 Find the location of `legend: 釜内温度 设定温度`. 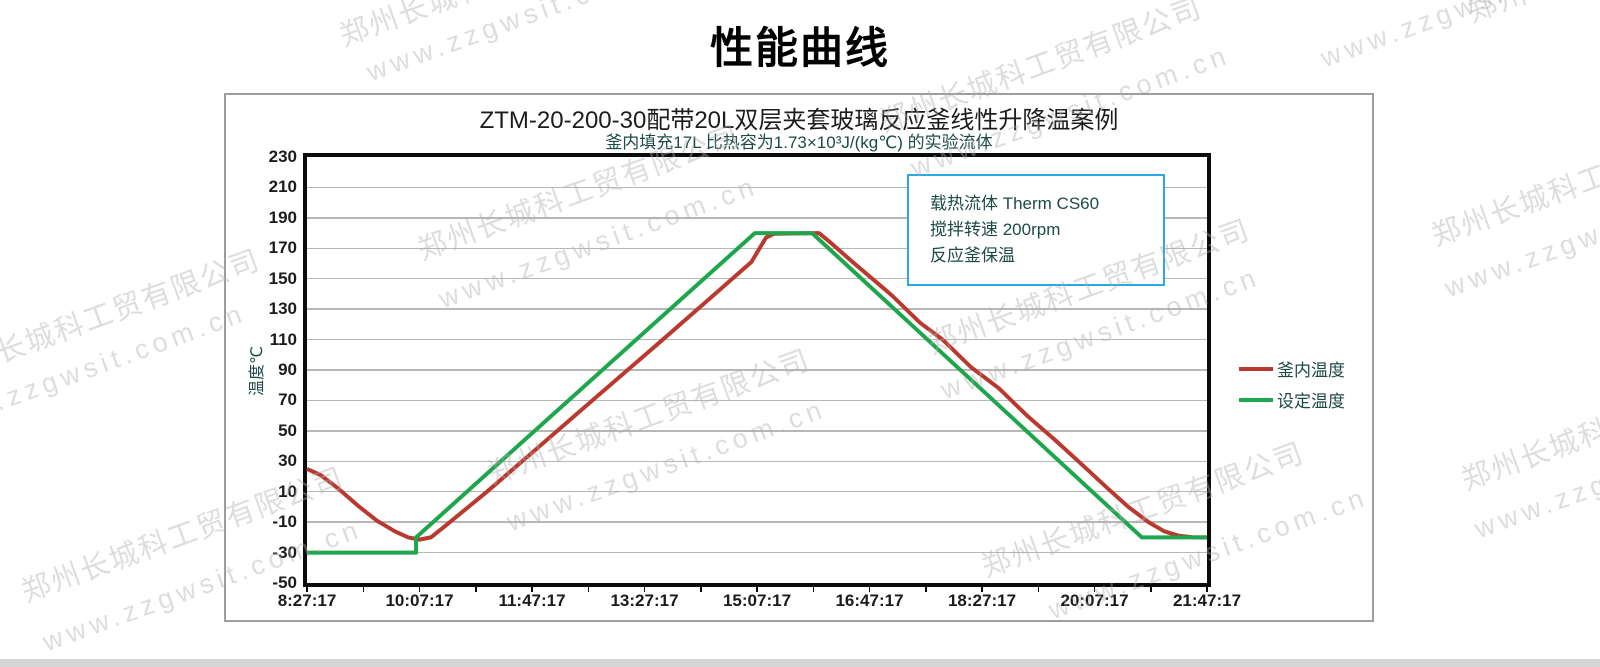

legend: 釜内温度 设定温度 is located at coordinates (1292, 384).